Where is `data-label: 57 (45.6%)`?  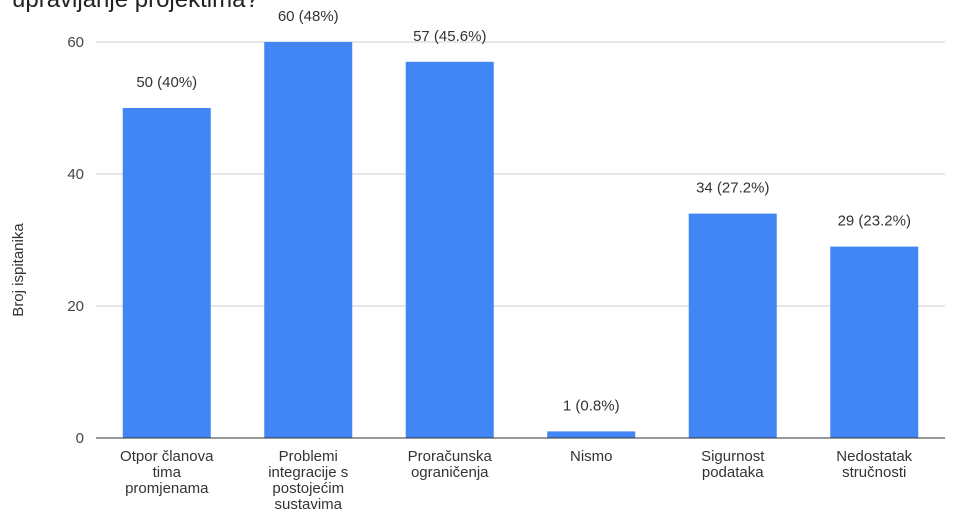
data-label: 57 (45.6%) is located at coordinates (449, 36).